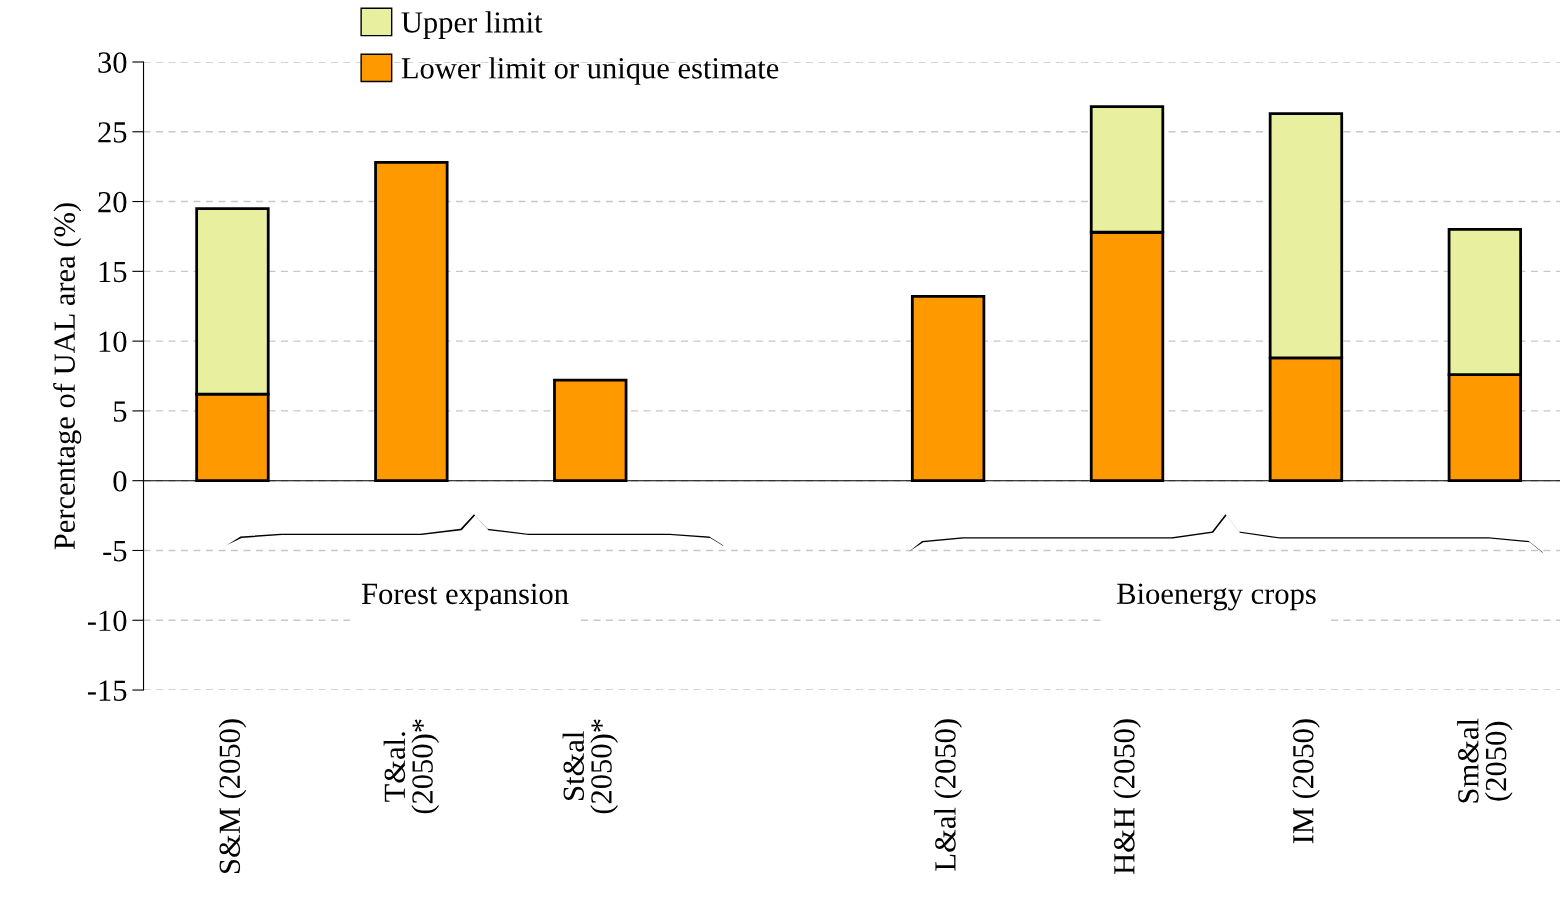  What do you see at coordinates (112, 62) in the screenshot?
I see `y-tick-label: 30` at bounding box center [112, 62].